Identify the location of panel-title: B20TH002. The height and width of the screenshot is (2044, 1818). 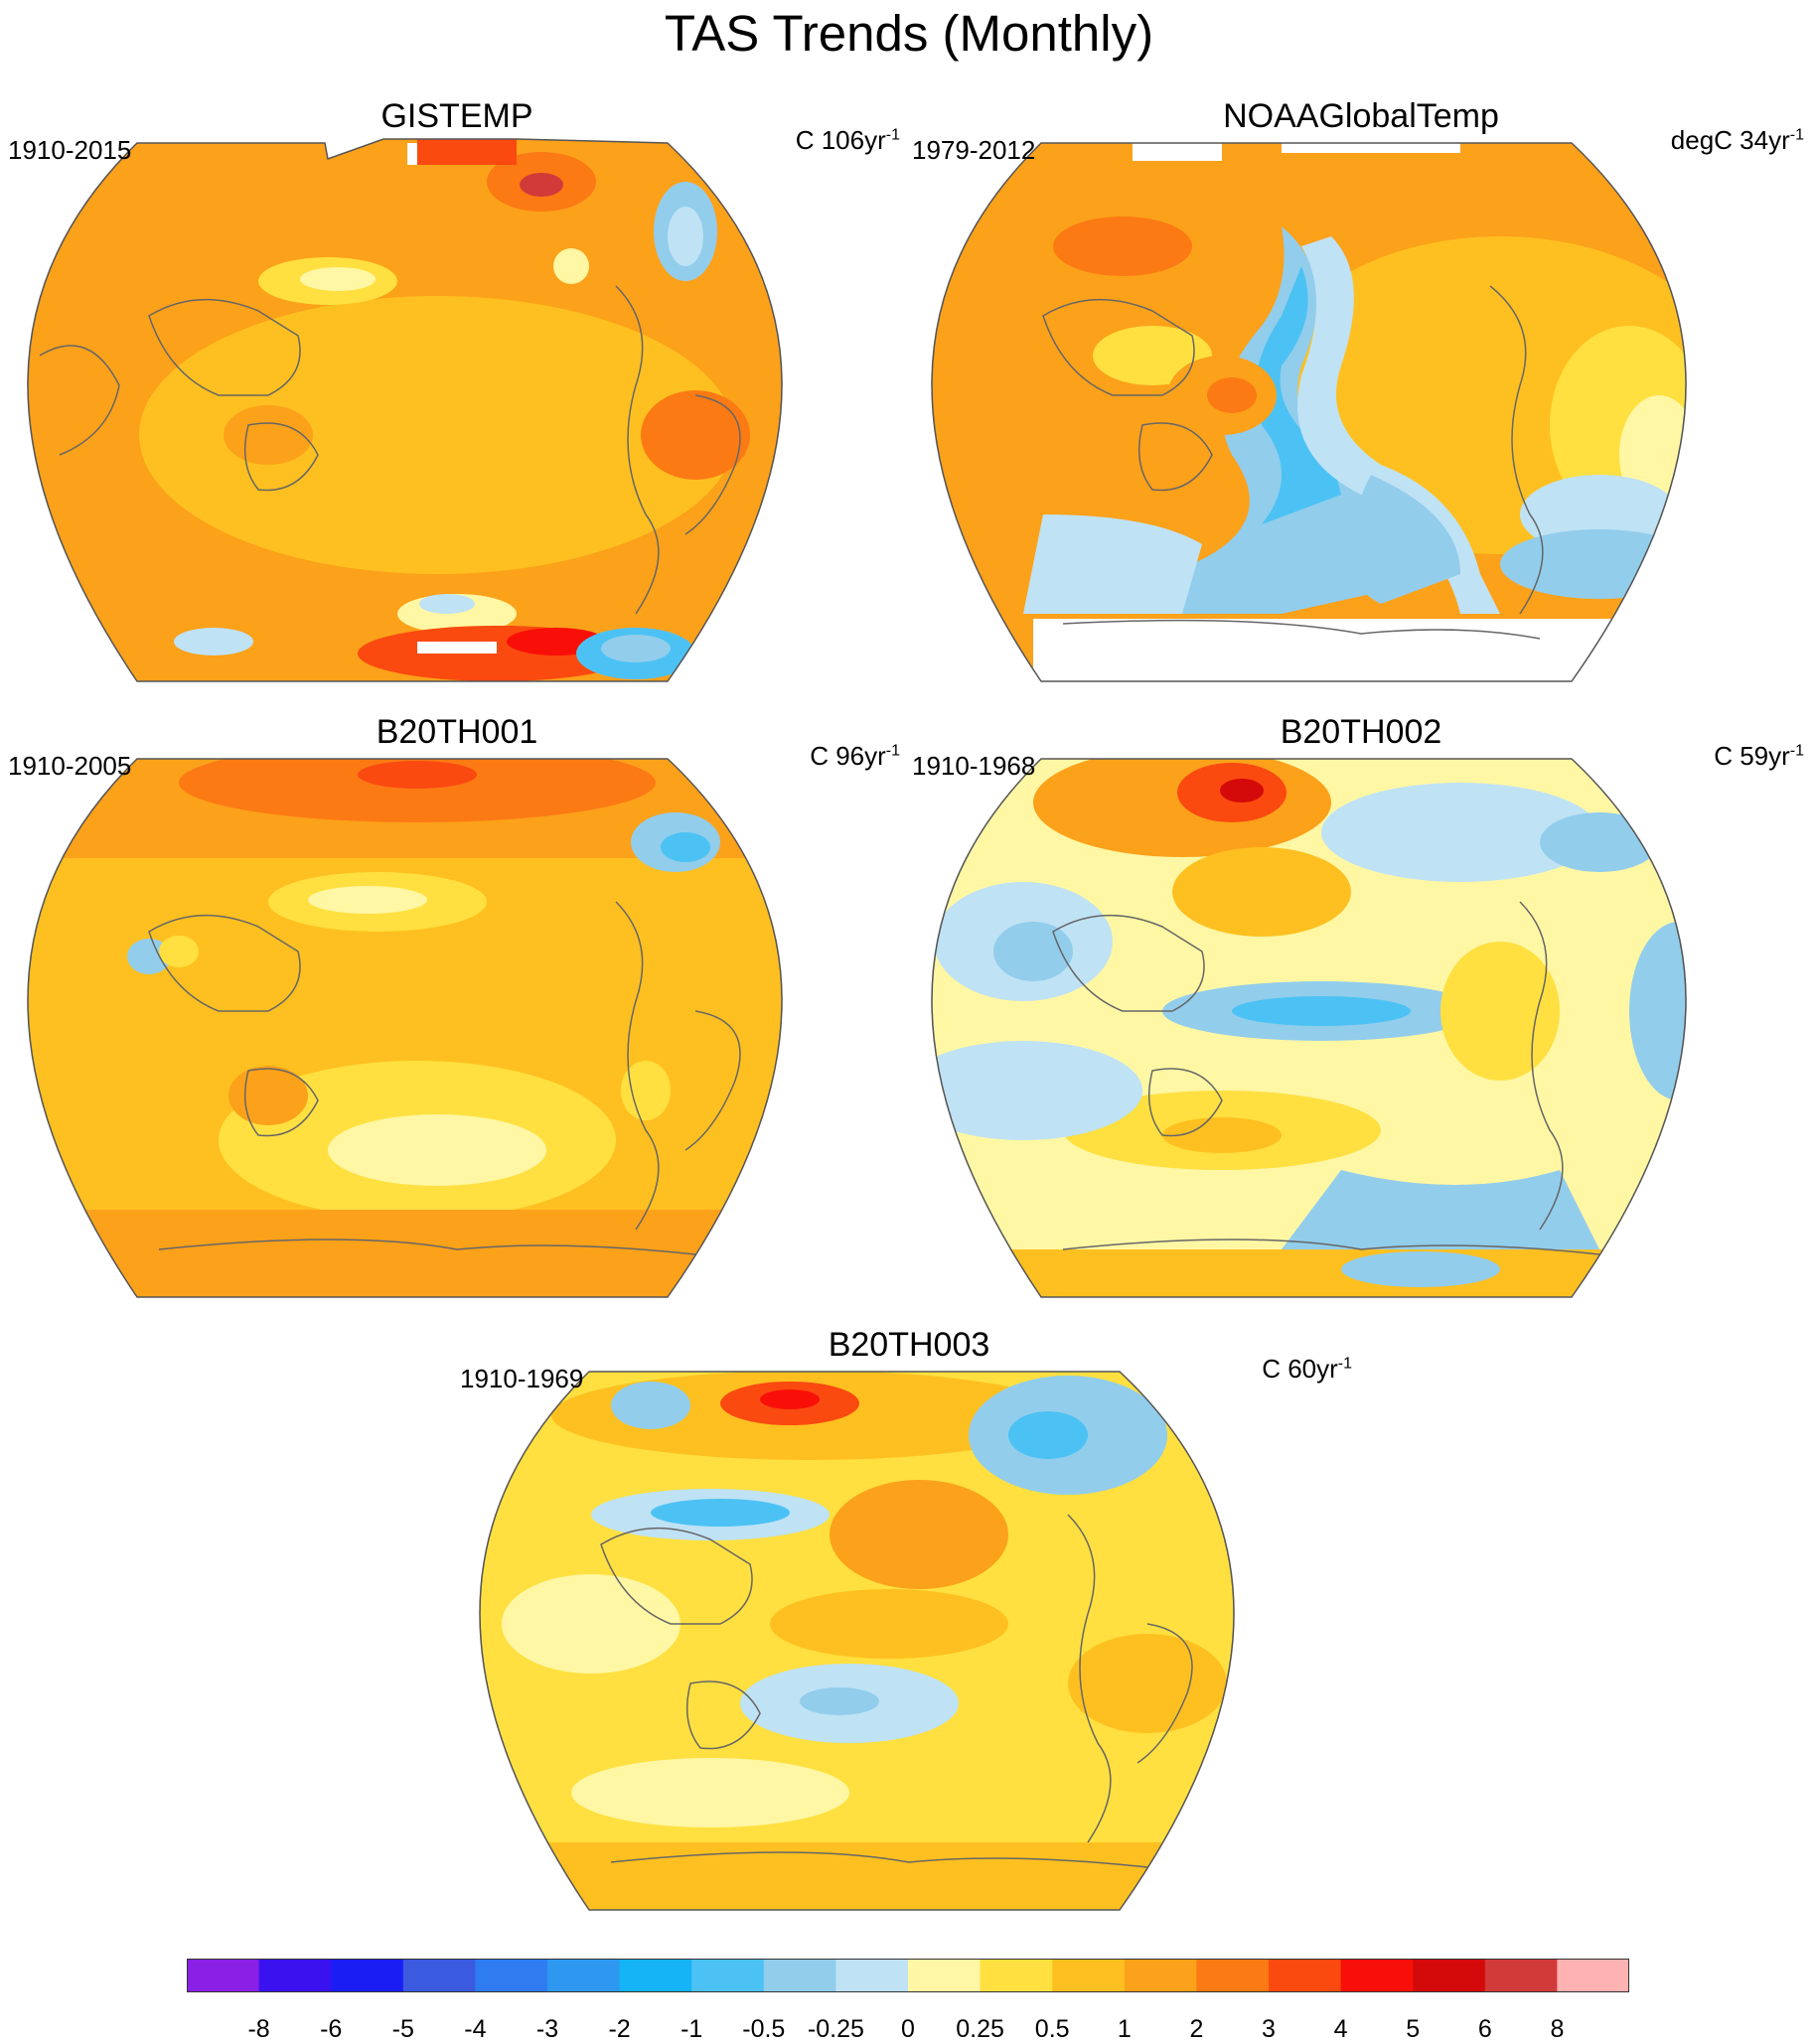
(1361, 732).